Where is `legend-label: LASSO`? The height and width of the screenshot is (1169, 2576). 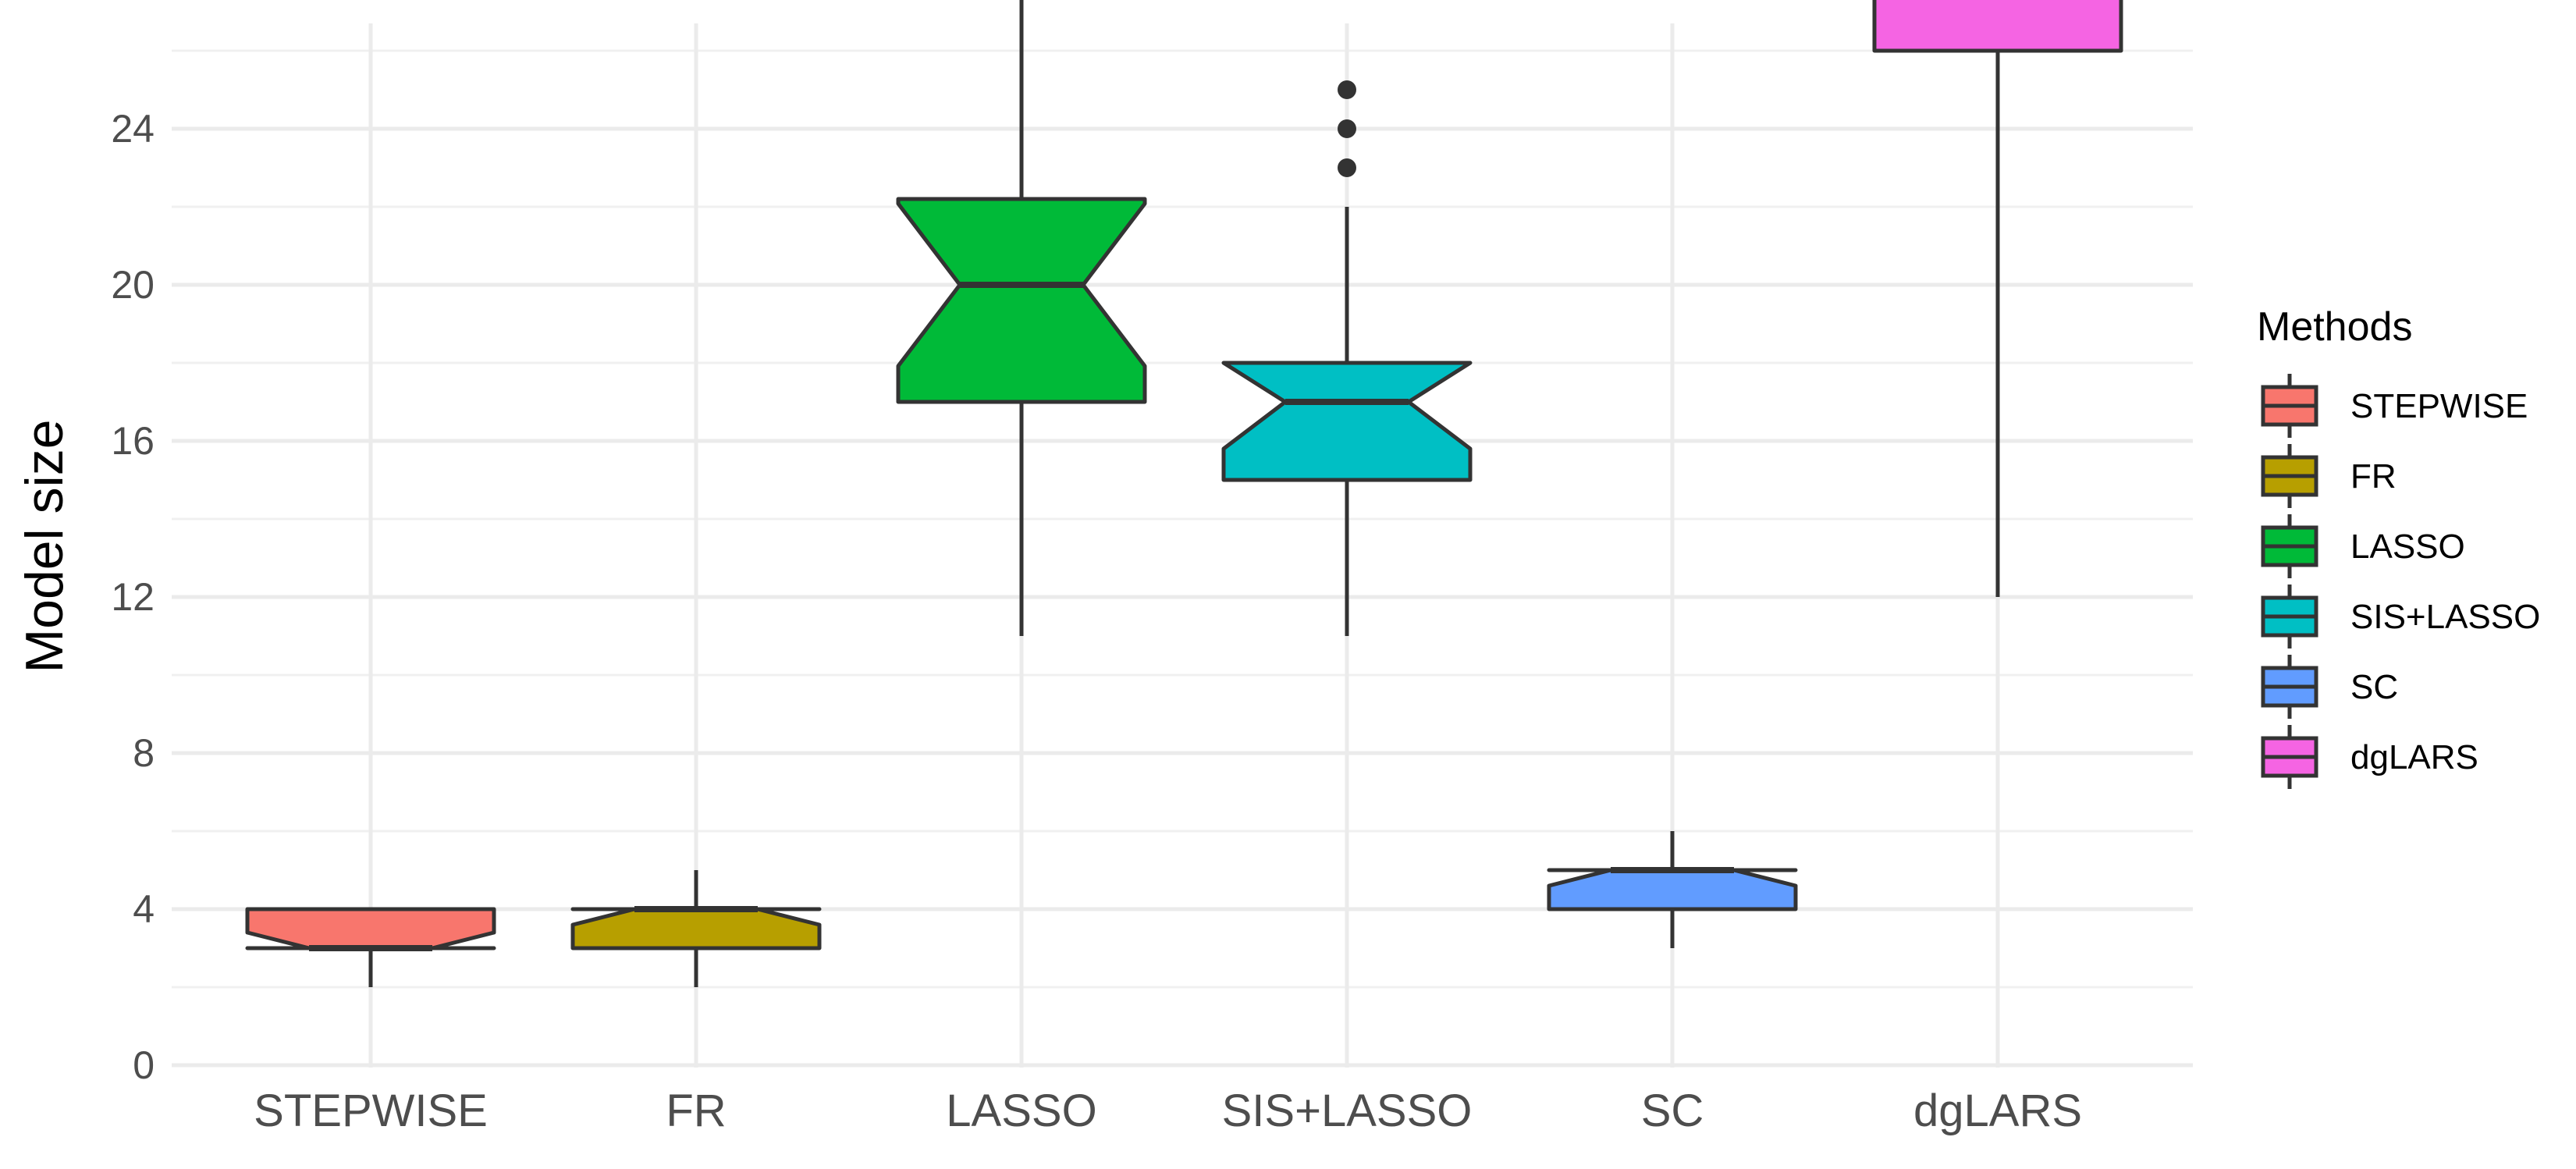
legend-label: LASSO is located at coordinates (2407, 547).